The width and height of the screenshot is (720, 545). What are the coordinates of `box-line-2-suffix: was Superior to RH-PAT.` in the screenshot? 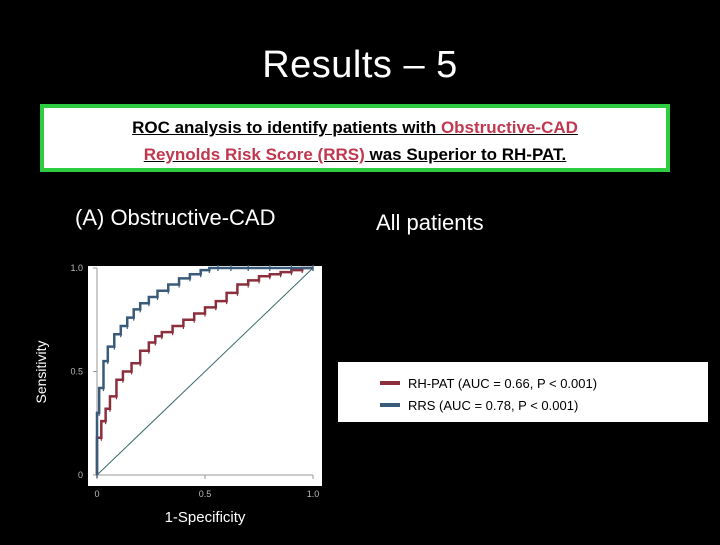 It's located at (465, 154).